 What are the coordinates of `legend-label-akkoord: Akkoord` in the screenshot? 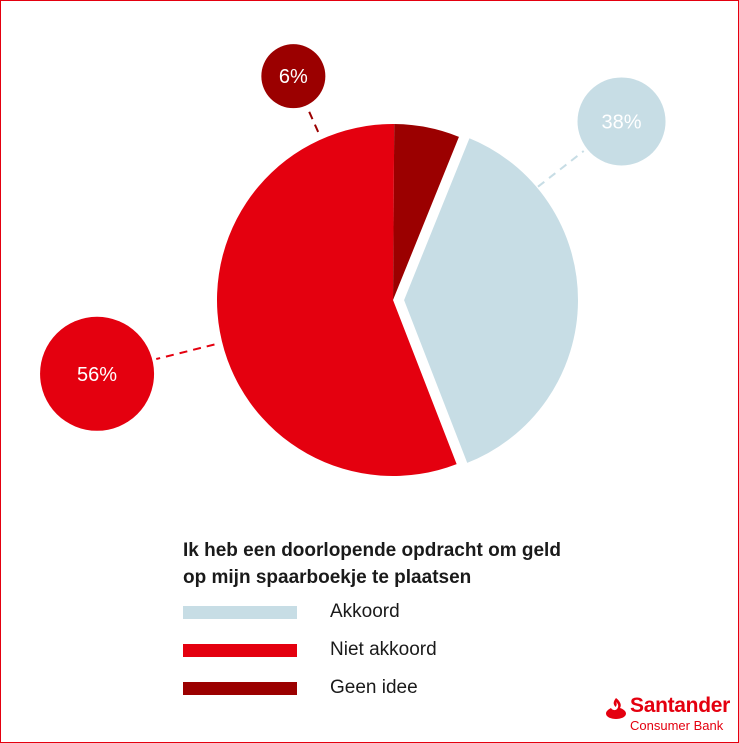 It's located at (365, 611).